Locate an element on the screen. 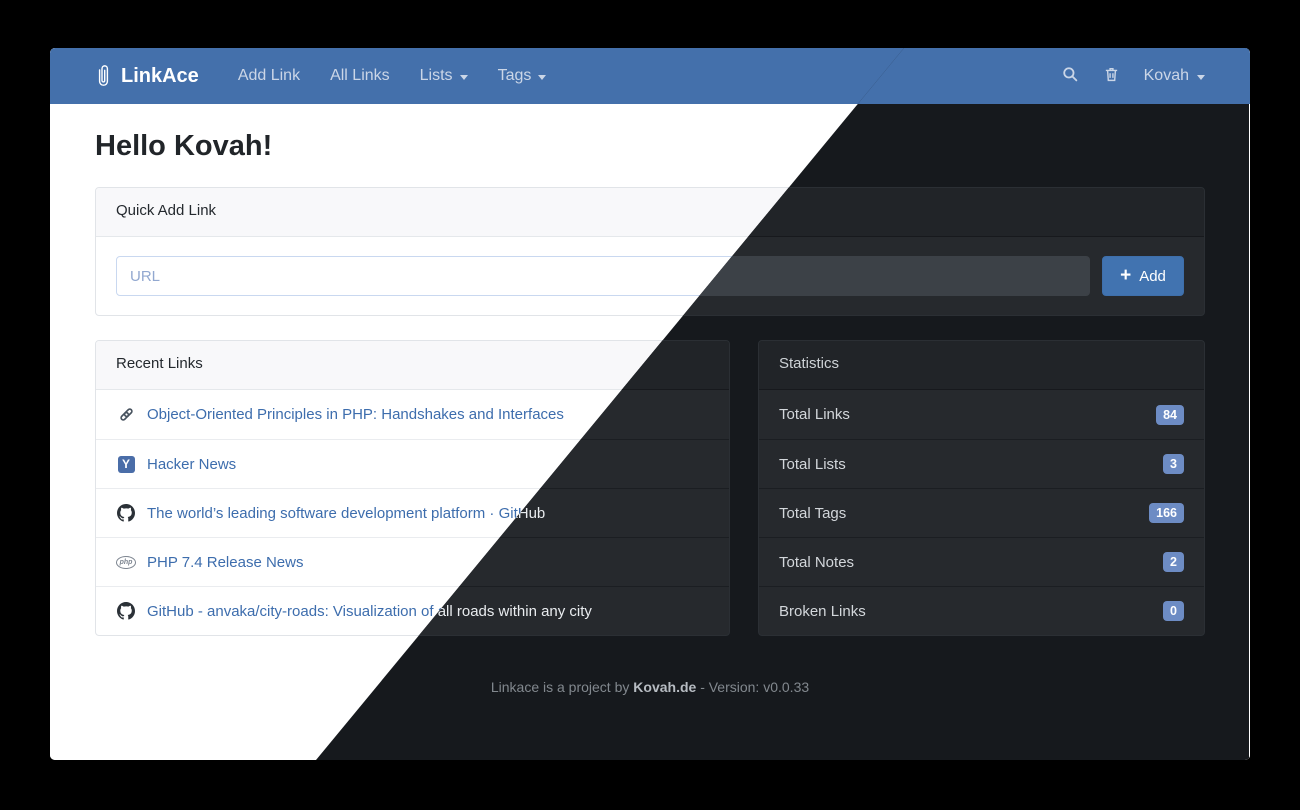  user-name: Kovah is located at coordinates (1166, 75).